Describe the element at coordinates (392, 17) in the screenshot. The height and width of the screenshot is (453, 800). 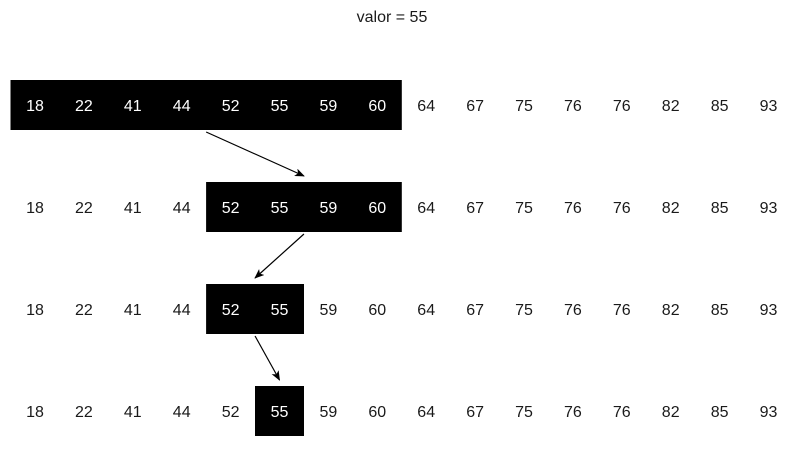
I see `diagram-title: valor = 55` at that location.